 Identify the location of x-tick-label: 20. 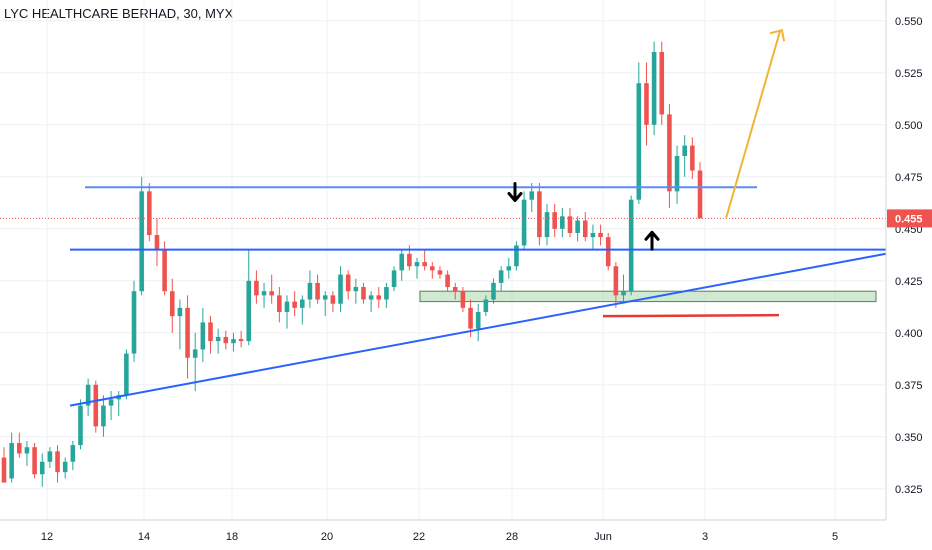
(327, 537).